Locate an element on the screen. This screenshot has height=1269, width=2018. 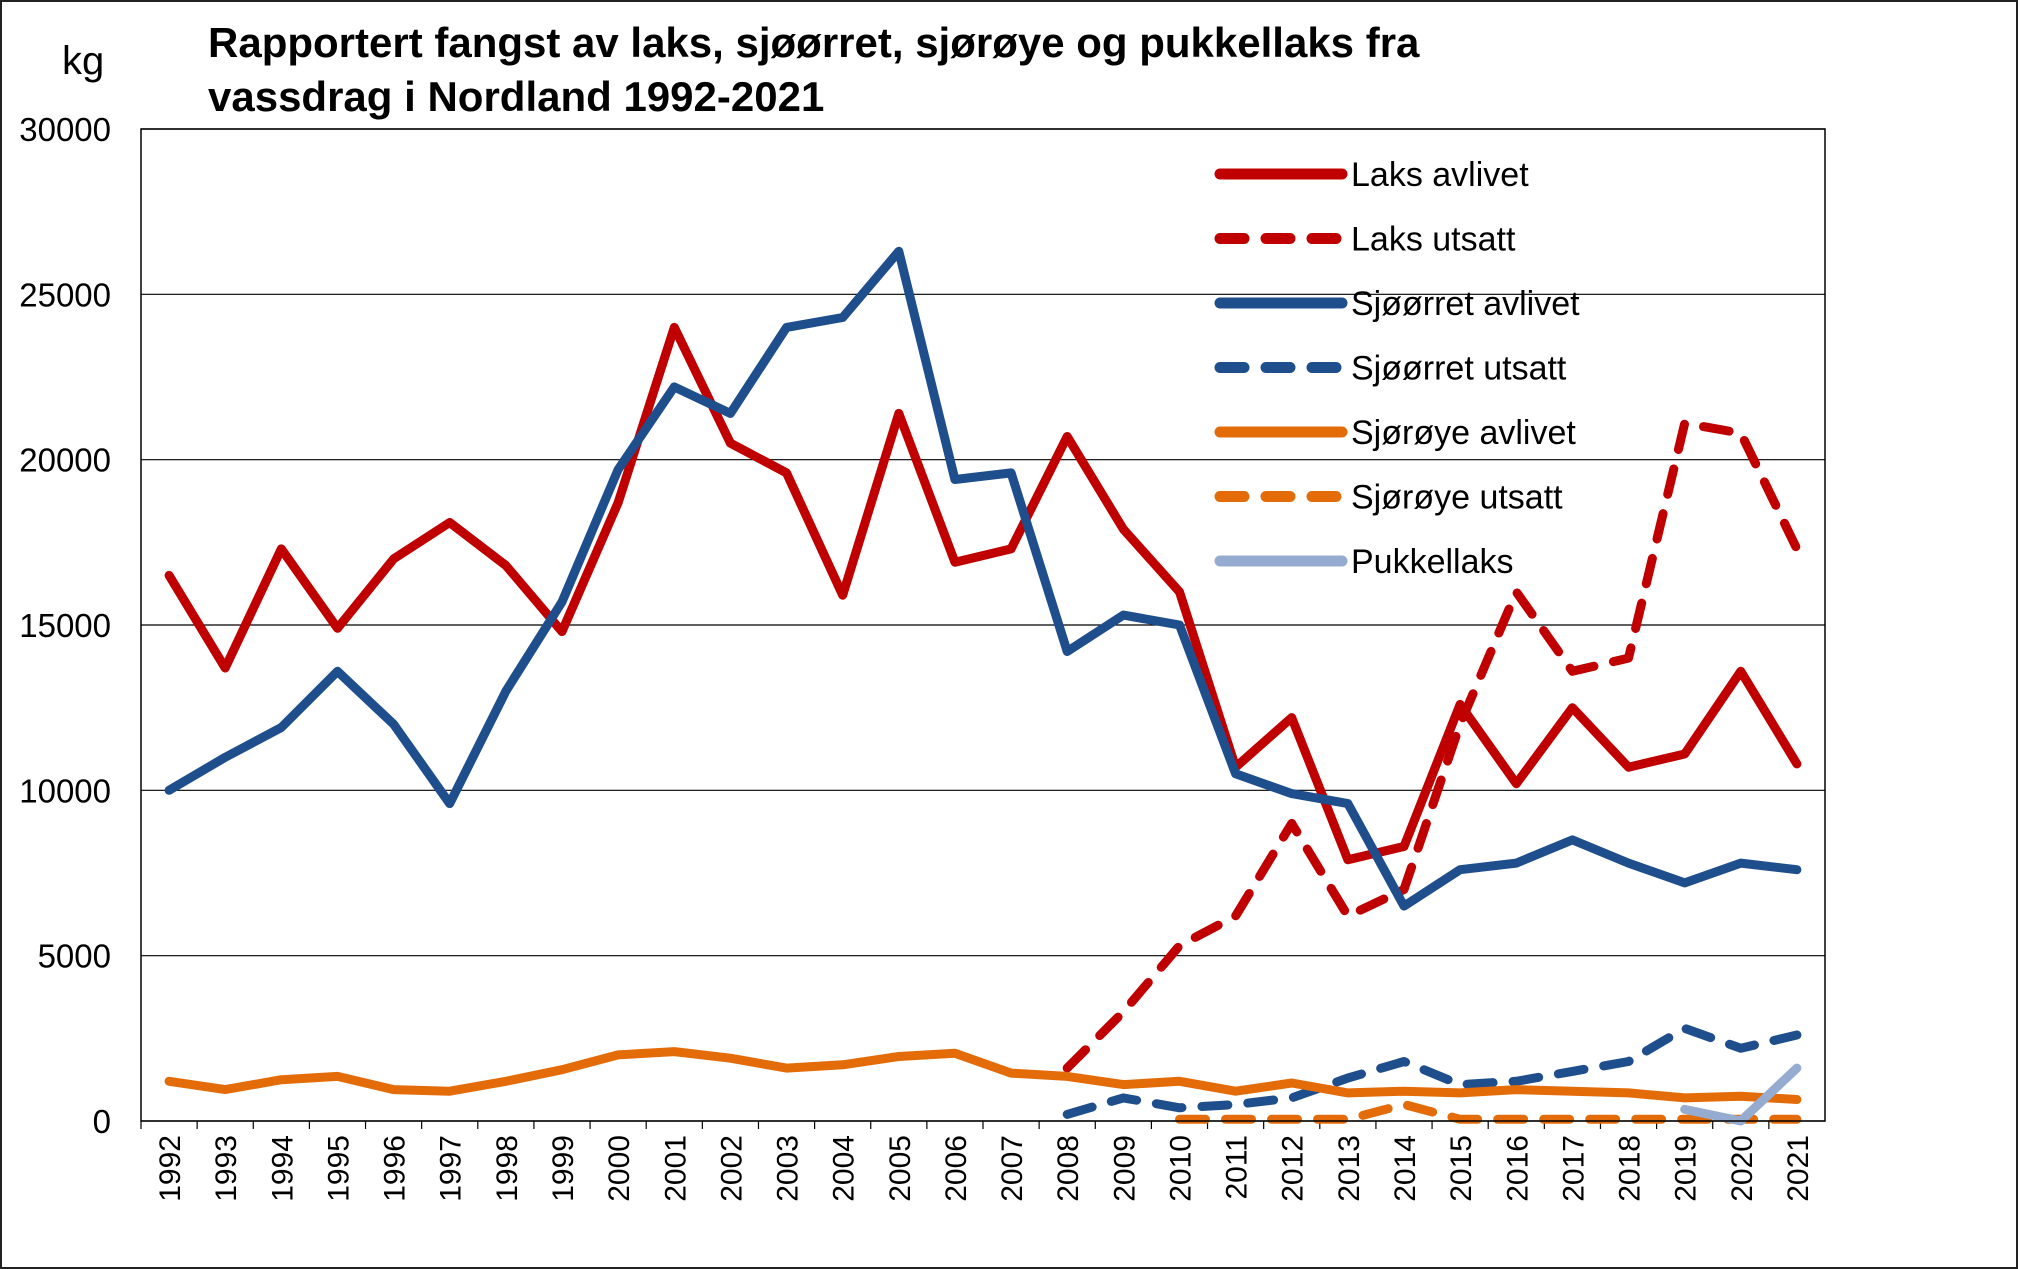
y-tick-label: 10000 is located at coordinates (65, 790).